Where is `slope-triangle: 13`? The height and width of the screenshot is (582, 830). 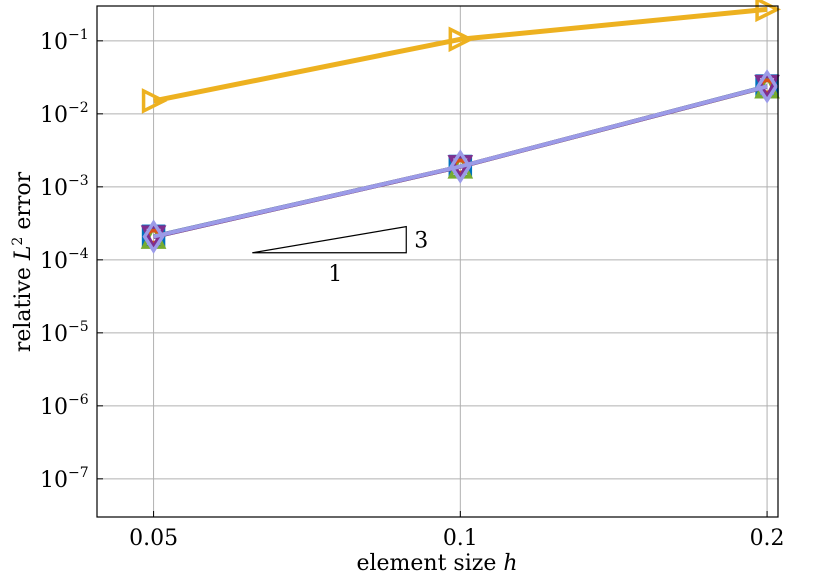 slope-triangle: 13 is located at coordinates (340, 256).